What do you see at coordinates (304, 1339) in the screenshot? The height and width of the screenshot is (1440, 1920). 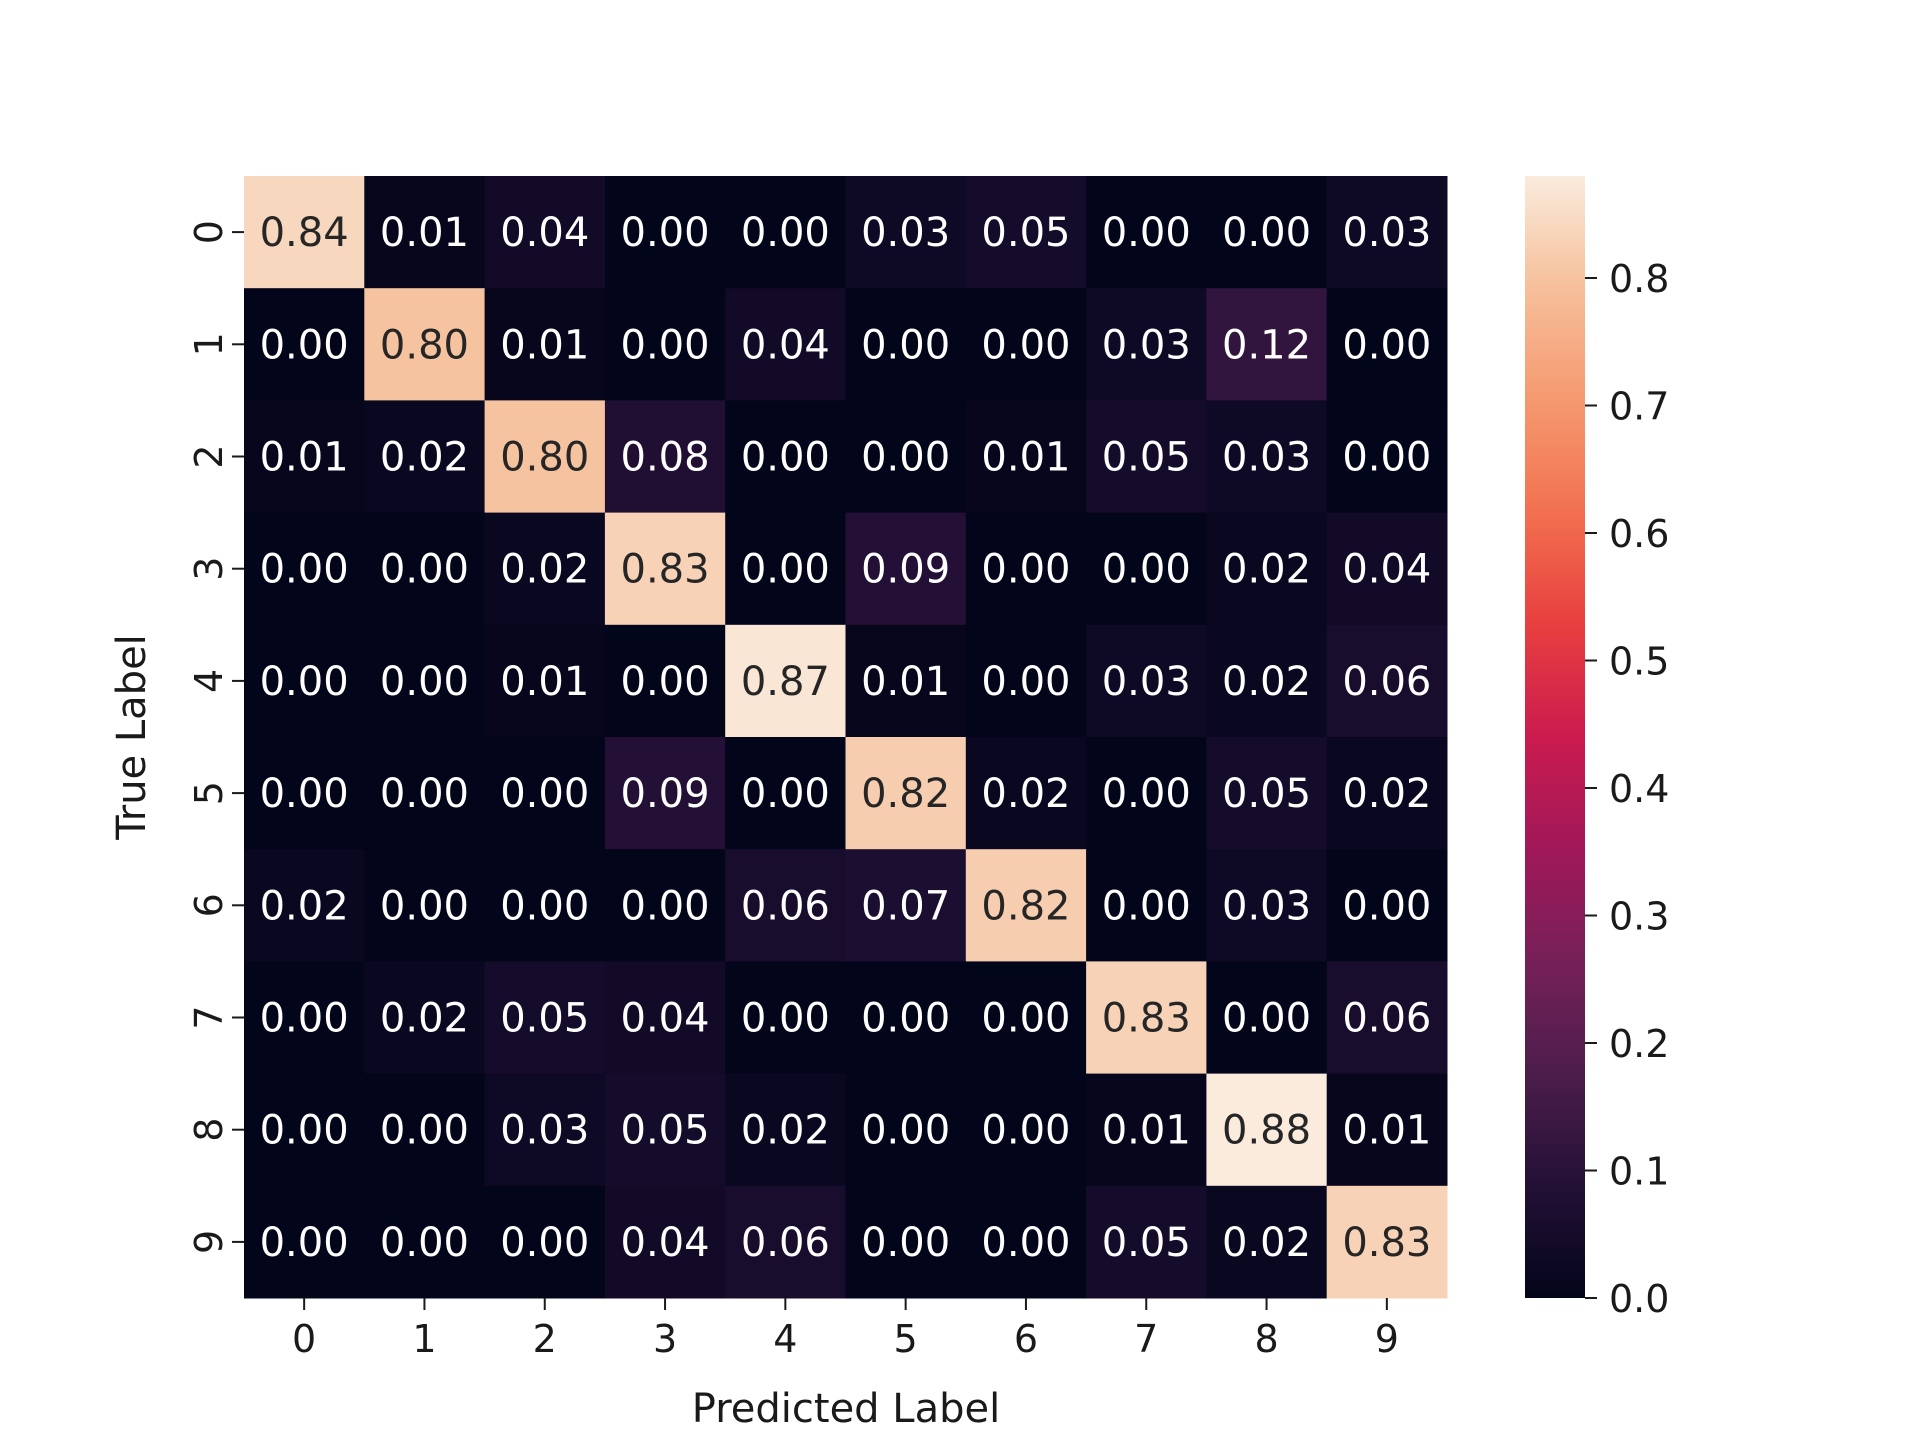 I see `x-tick-label: 0` at bounding box center [304, 1339].